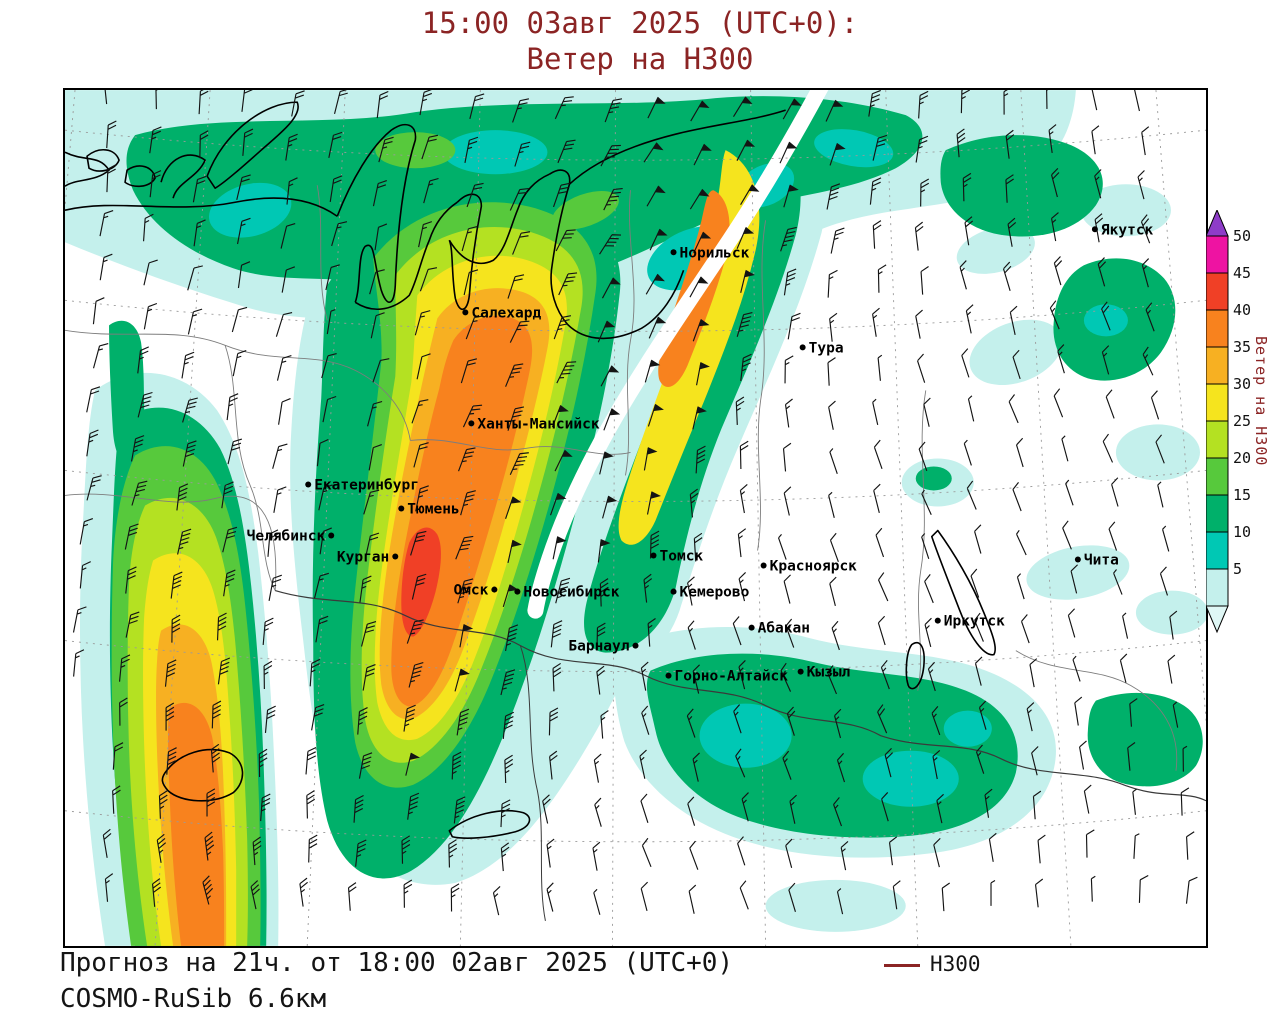 Image resolution: width=1280 pixels, height=1024 pixels. What do you see at coordinates (640, 23) in the screenshot?
I see `map-title-datetime: 15:00 03авг 2025 (UTC+0):` at bounding box center [640, 23].